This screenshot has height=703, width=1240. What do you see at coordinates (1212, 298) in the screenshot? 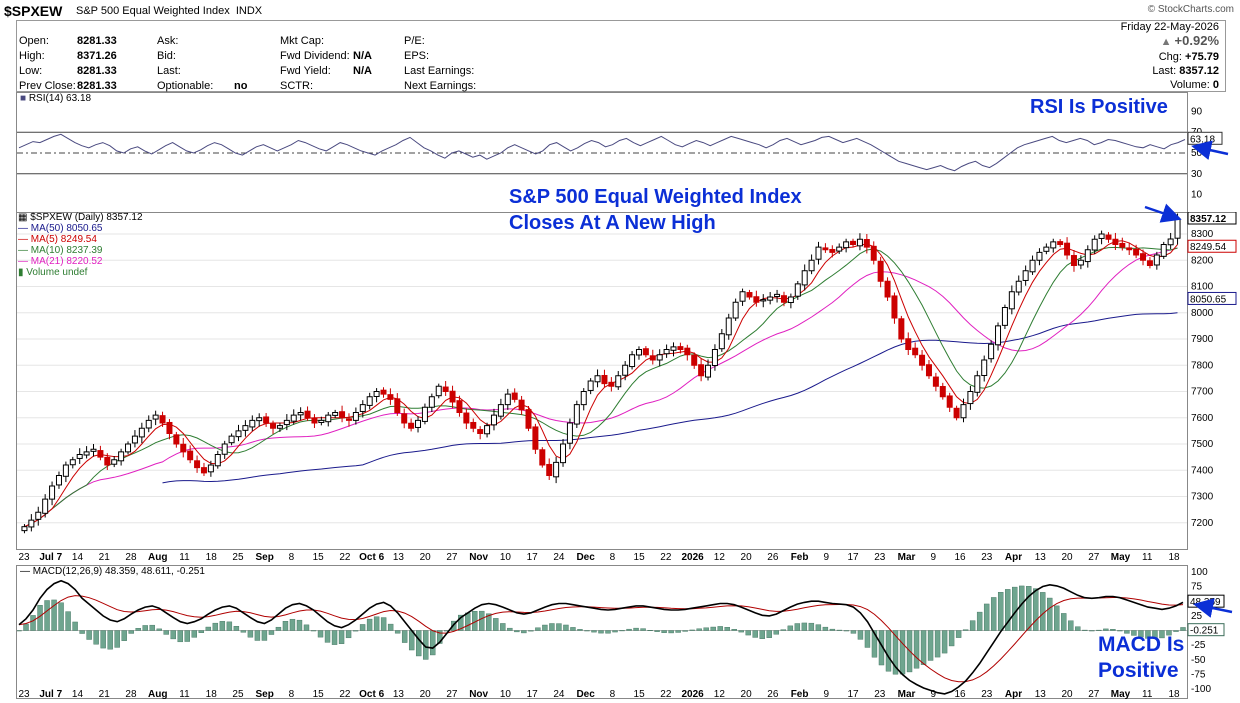
I see `ma50-last-label-box` at bounding box center [1212, 298].